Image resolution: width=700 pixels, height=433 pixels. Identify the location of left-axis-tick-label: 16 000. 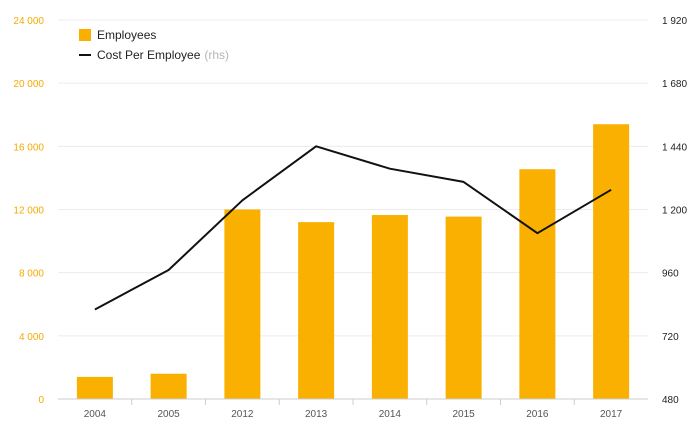
(28, 147).